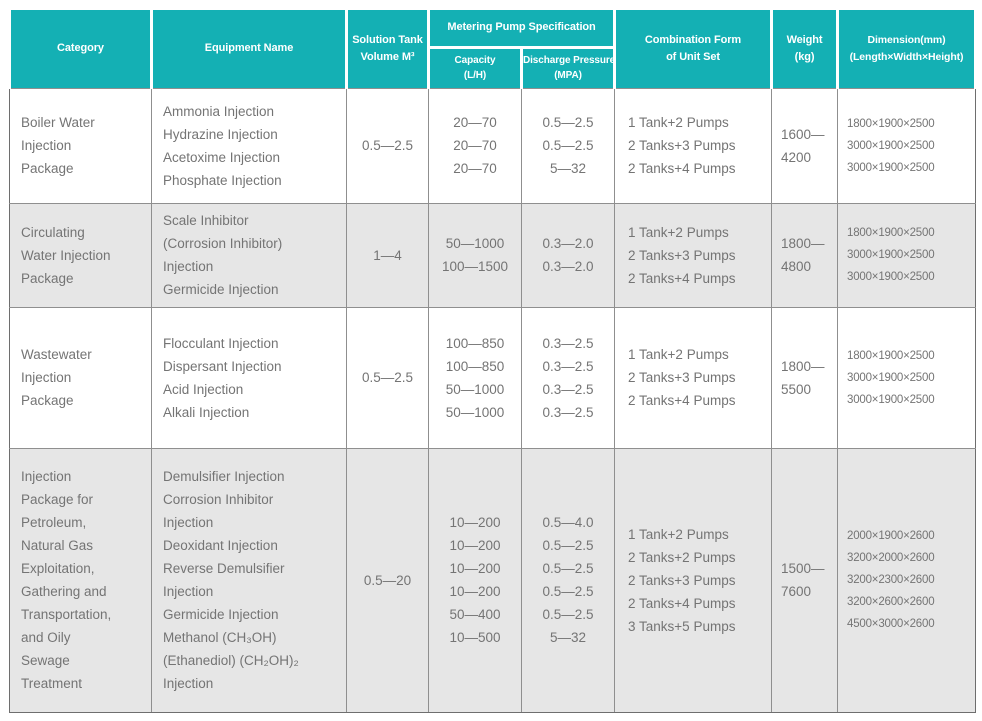 Image resolution: width=982 pixels, height=721 pixels. I want to click on cell-weight: 1800— 5500, so click(805, 377).